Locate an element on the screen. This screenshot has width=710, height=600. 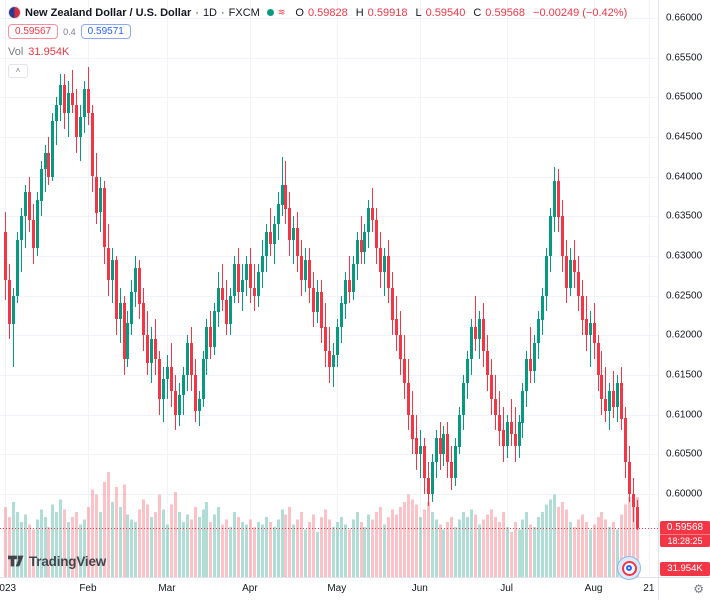
axis-corner: ⚙ is located at coordinates (684, 588).